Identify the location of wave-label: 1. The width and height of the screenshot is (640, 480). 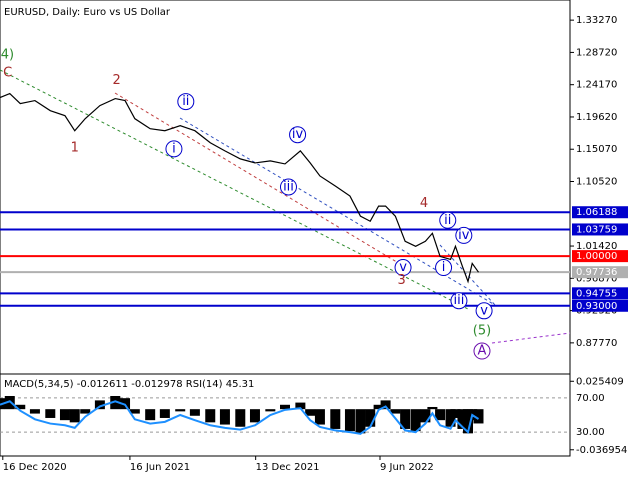
(75, 147).